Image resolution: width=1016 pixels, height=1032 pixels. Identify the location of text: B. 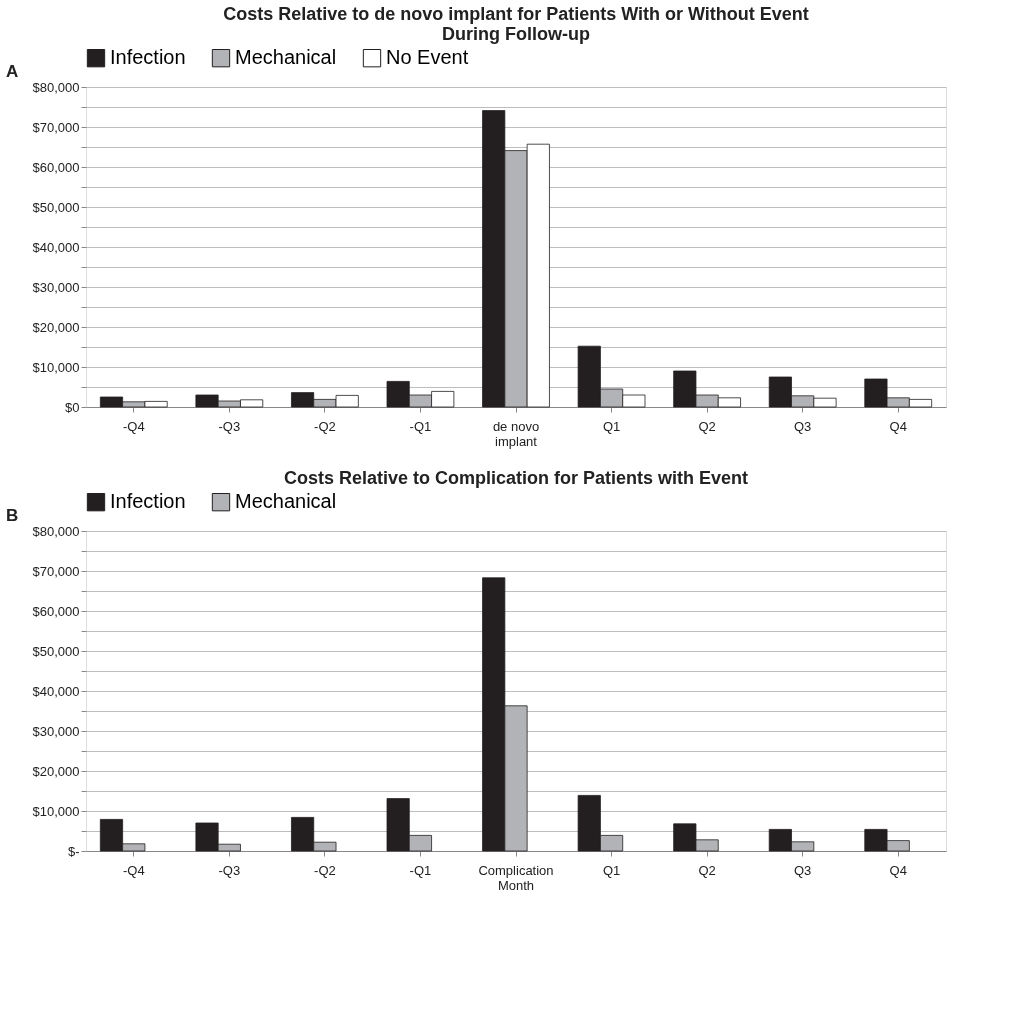
(12, 515).